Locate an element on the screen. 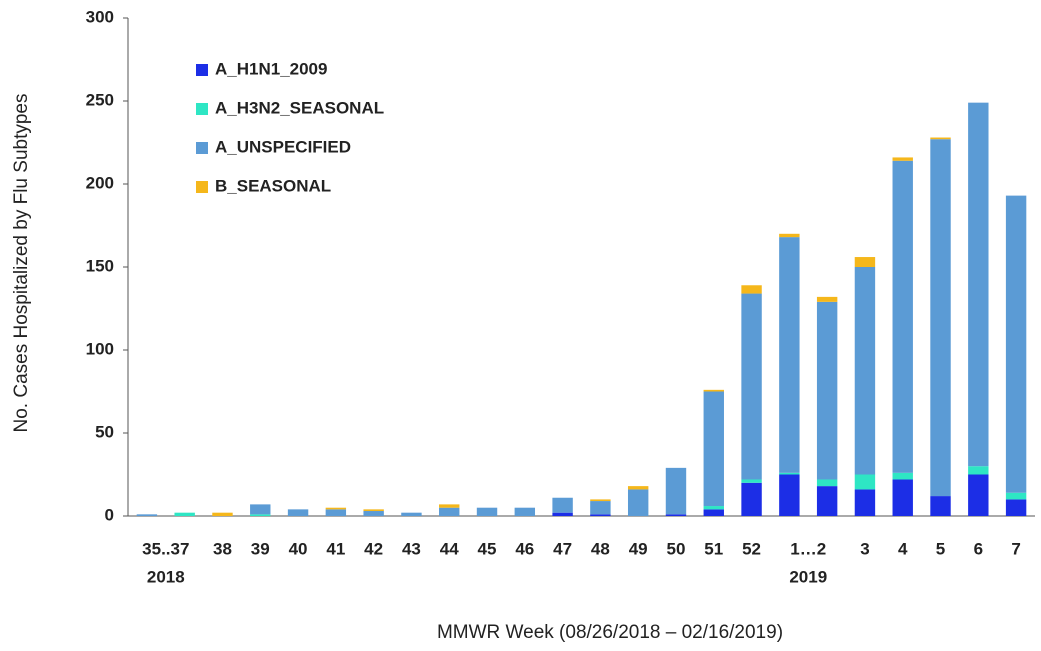 The image size is (1041, 651). x-year-label: 2018 is located at coordinates (166, 576).